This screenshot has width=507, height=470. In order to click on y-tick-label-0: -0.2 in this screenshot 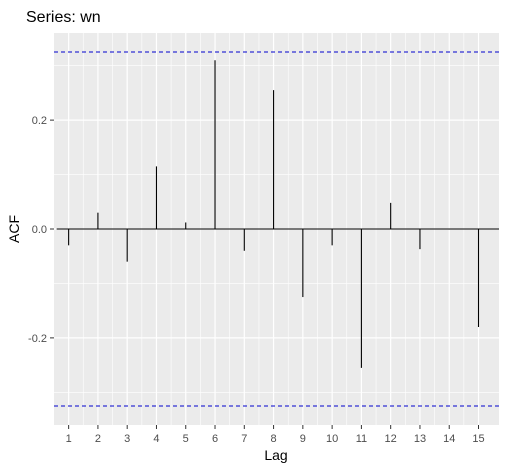, I will do `click(37, 339)`.